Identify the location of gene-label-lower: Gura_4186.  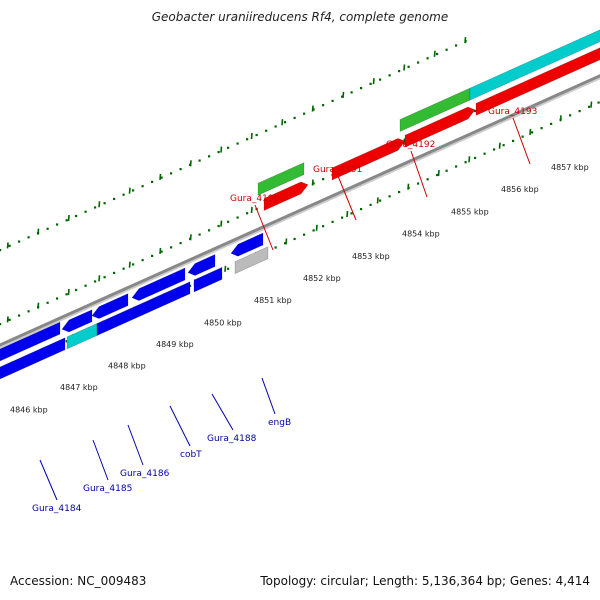
(145, 474).